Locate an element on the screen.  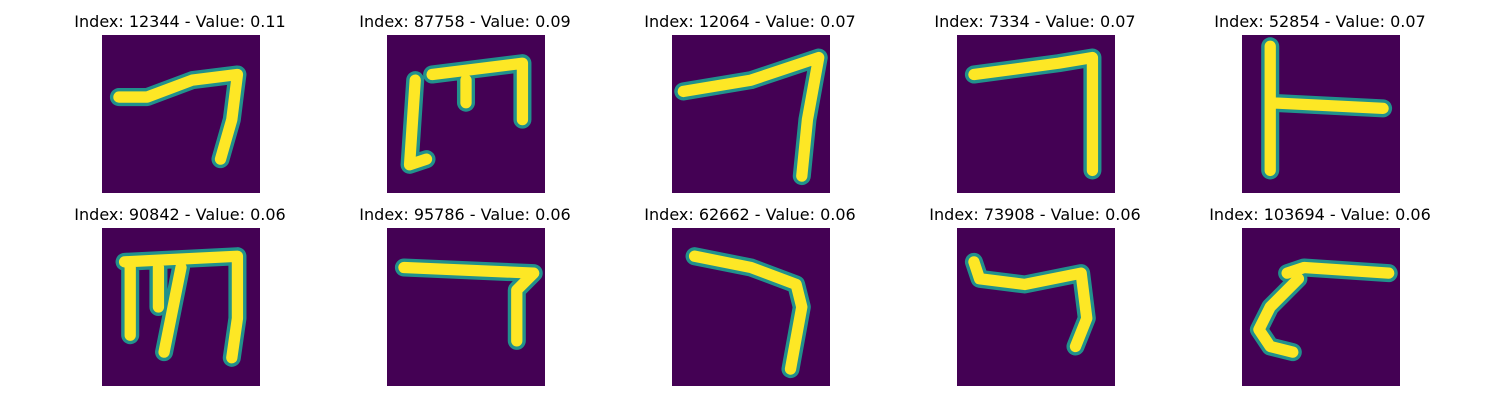
panel-title: Index: 7334 - Value: 0.07 is located at coordinates (1035, 21).